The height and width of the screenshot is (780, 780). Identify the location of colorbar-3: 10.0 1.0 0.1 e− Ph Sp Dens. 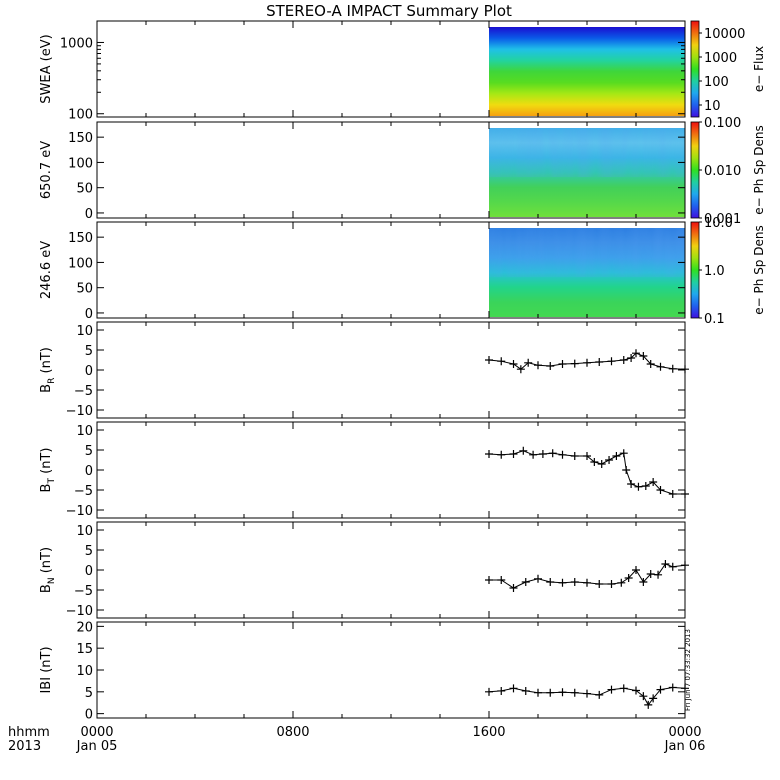
(728, 271).